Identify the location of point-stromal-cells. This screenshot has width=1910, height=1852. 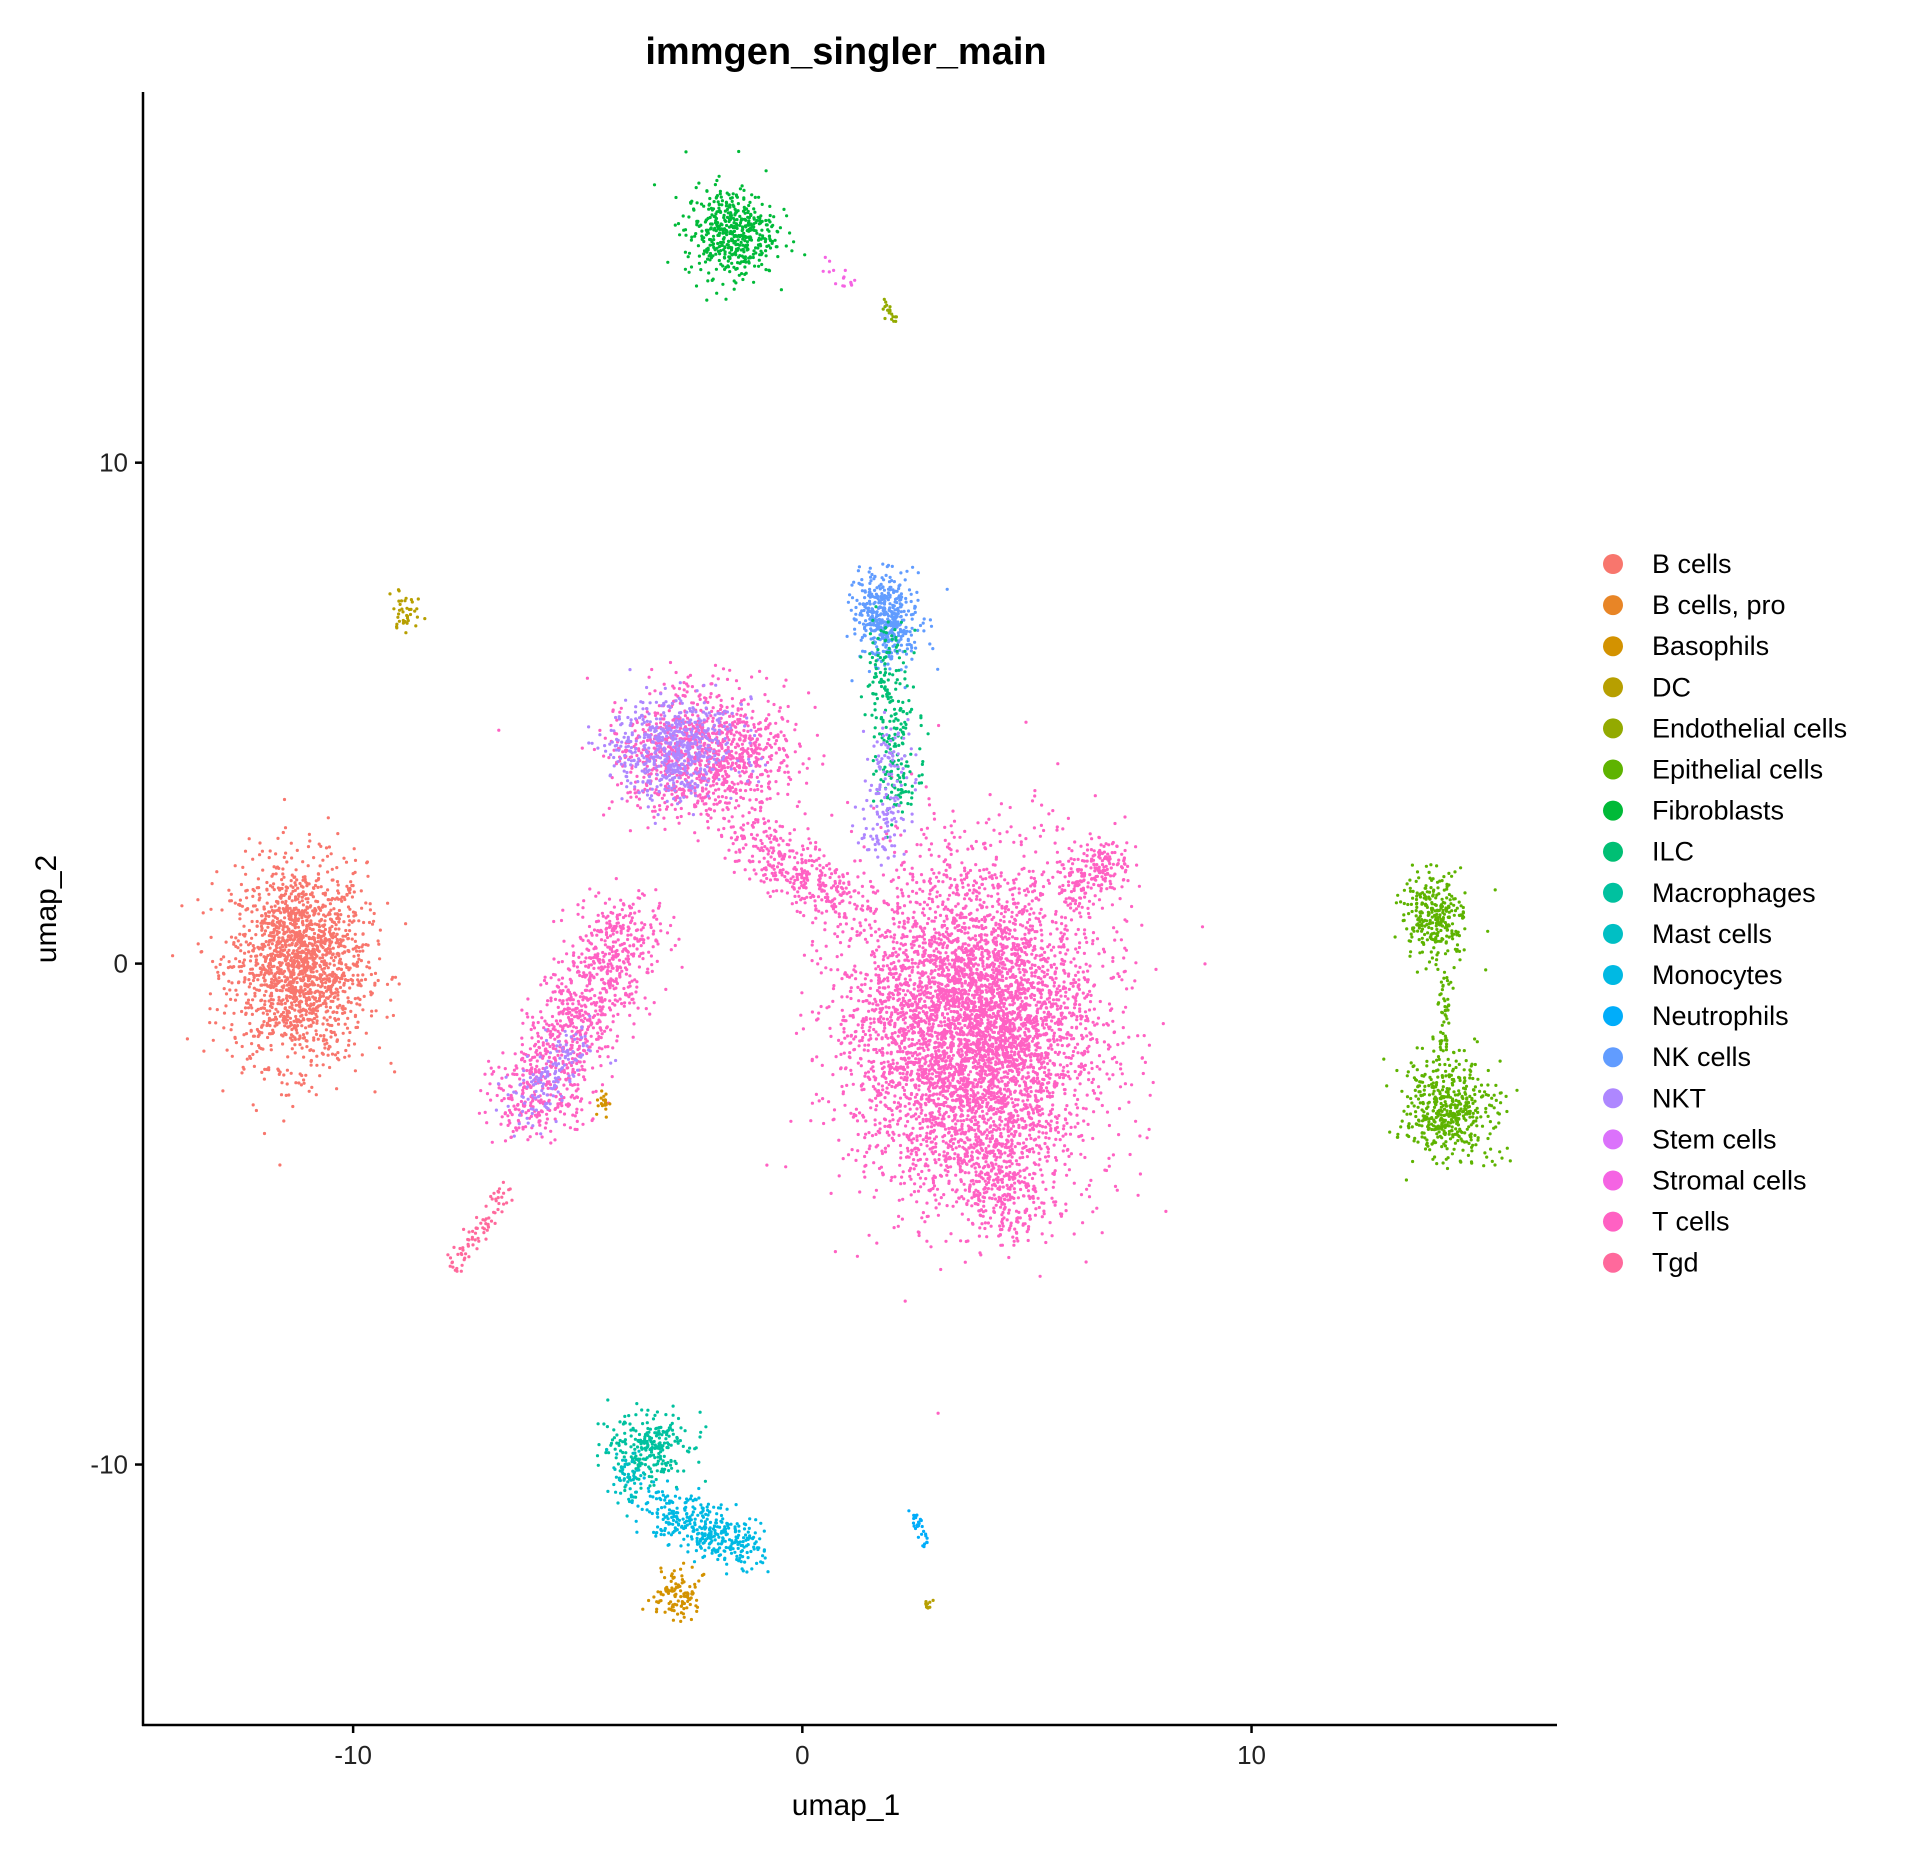
(852, 285).